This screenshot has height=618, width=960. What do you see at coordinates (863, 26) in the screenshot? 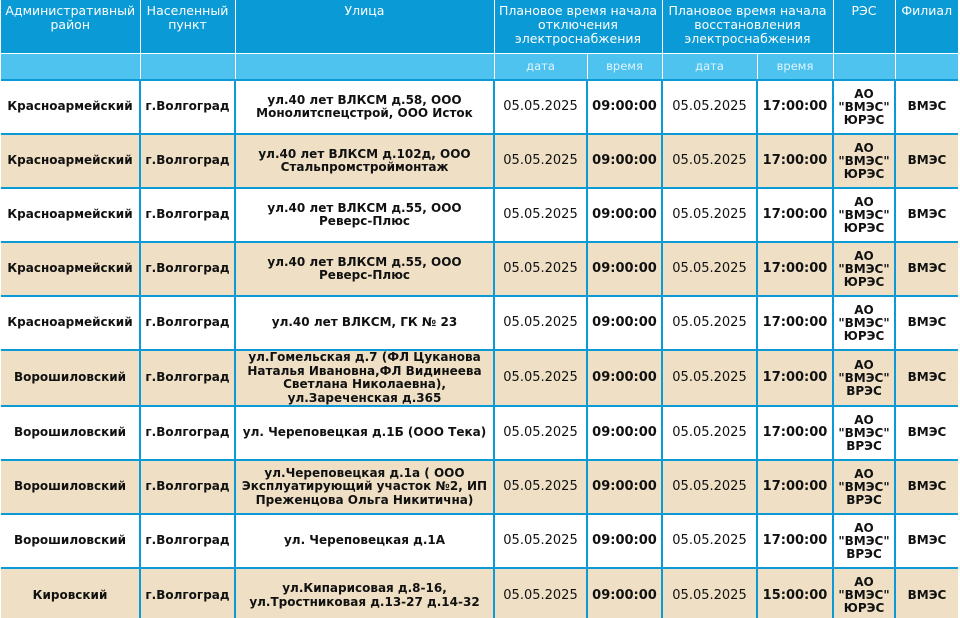
I see `header-res: РЭС` at bounding box center [863, 26].